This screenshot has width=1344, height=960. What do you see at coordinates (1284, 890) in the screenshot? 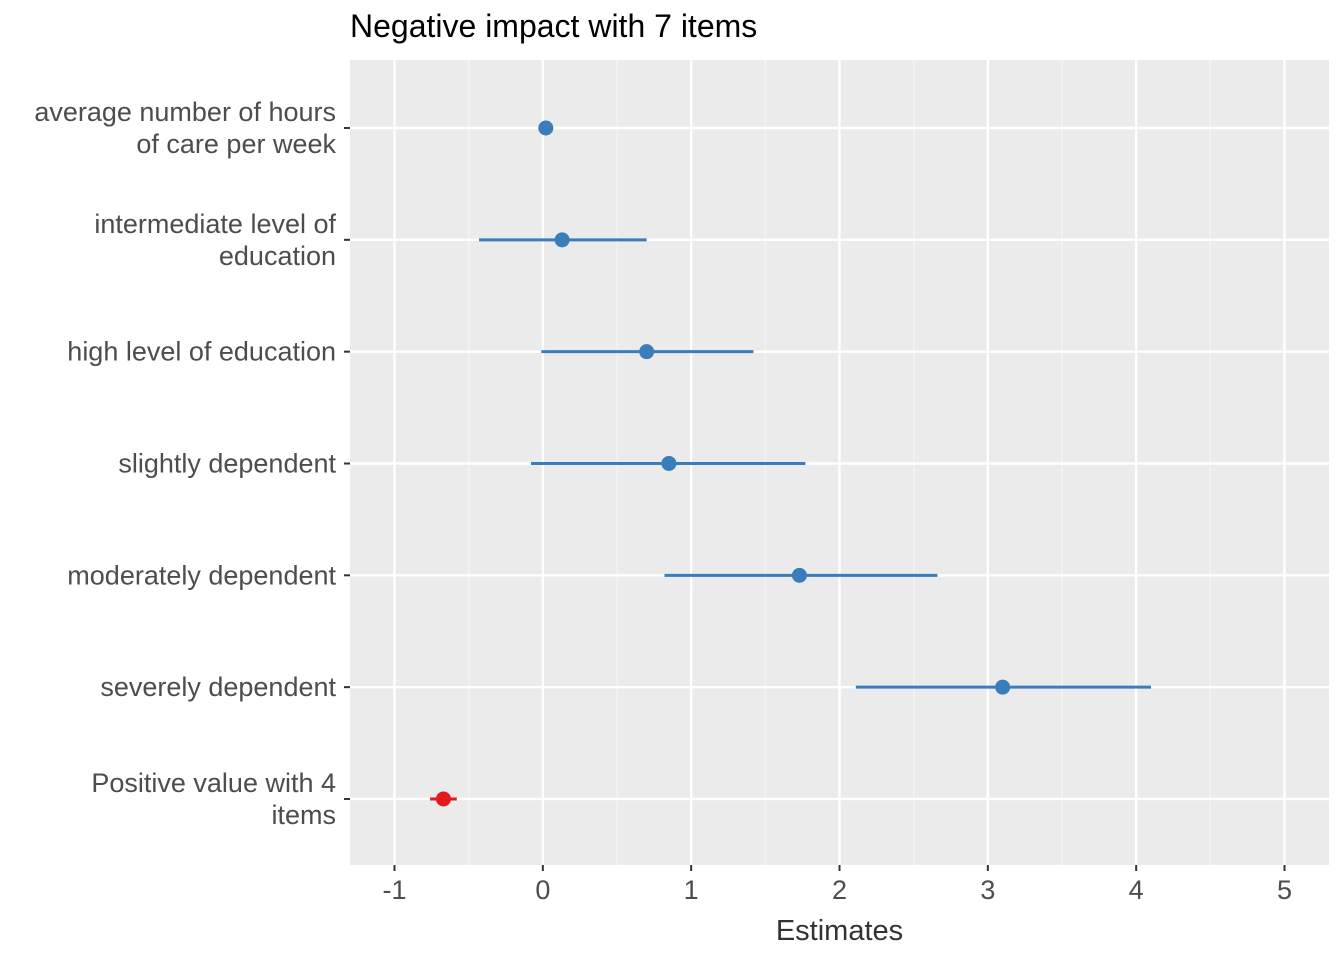
I see `x-tick-label: 5` at bounding box center [1284, 890].